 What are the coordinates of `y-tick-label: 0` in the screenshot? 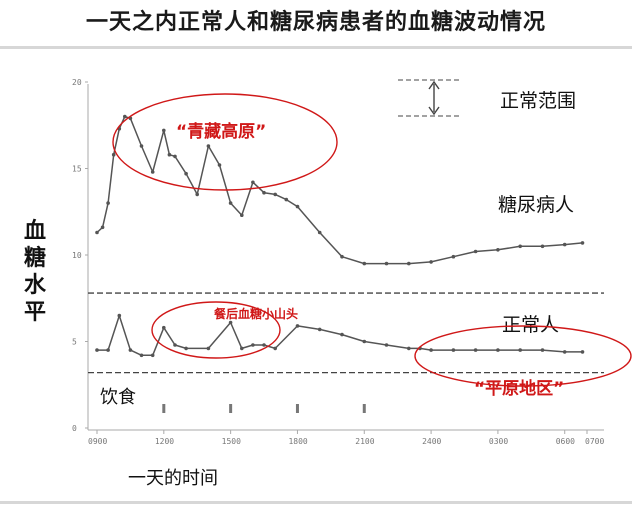 It's located at (74, 428).